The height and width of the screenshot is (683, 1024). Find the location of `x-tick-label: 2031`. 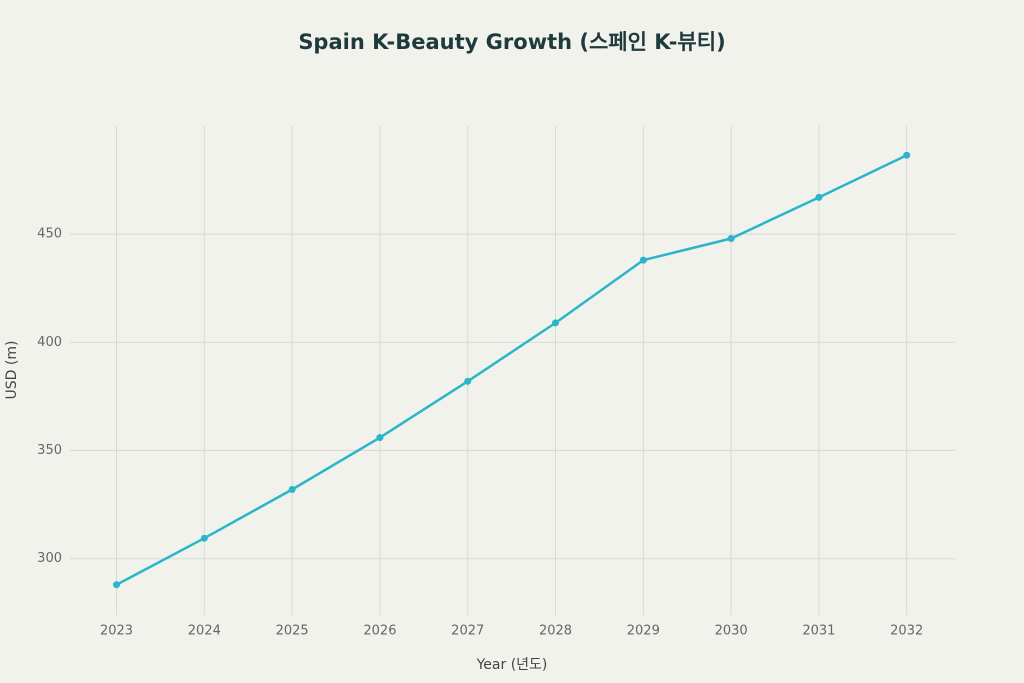

x-tick-label: 2031 is located at coordinates (818, 631).